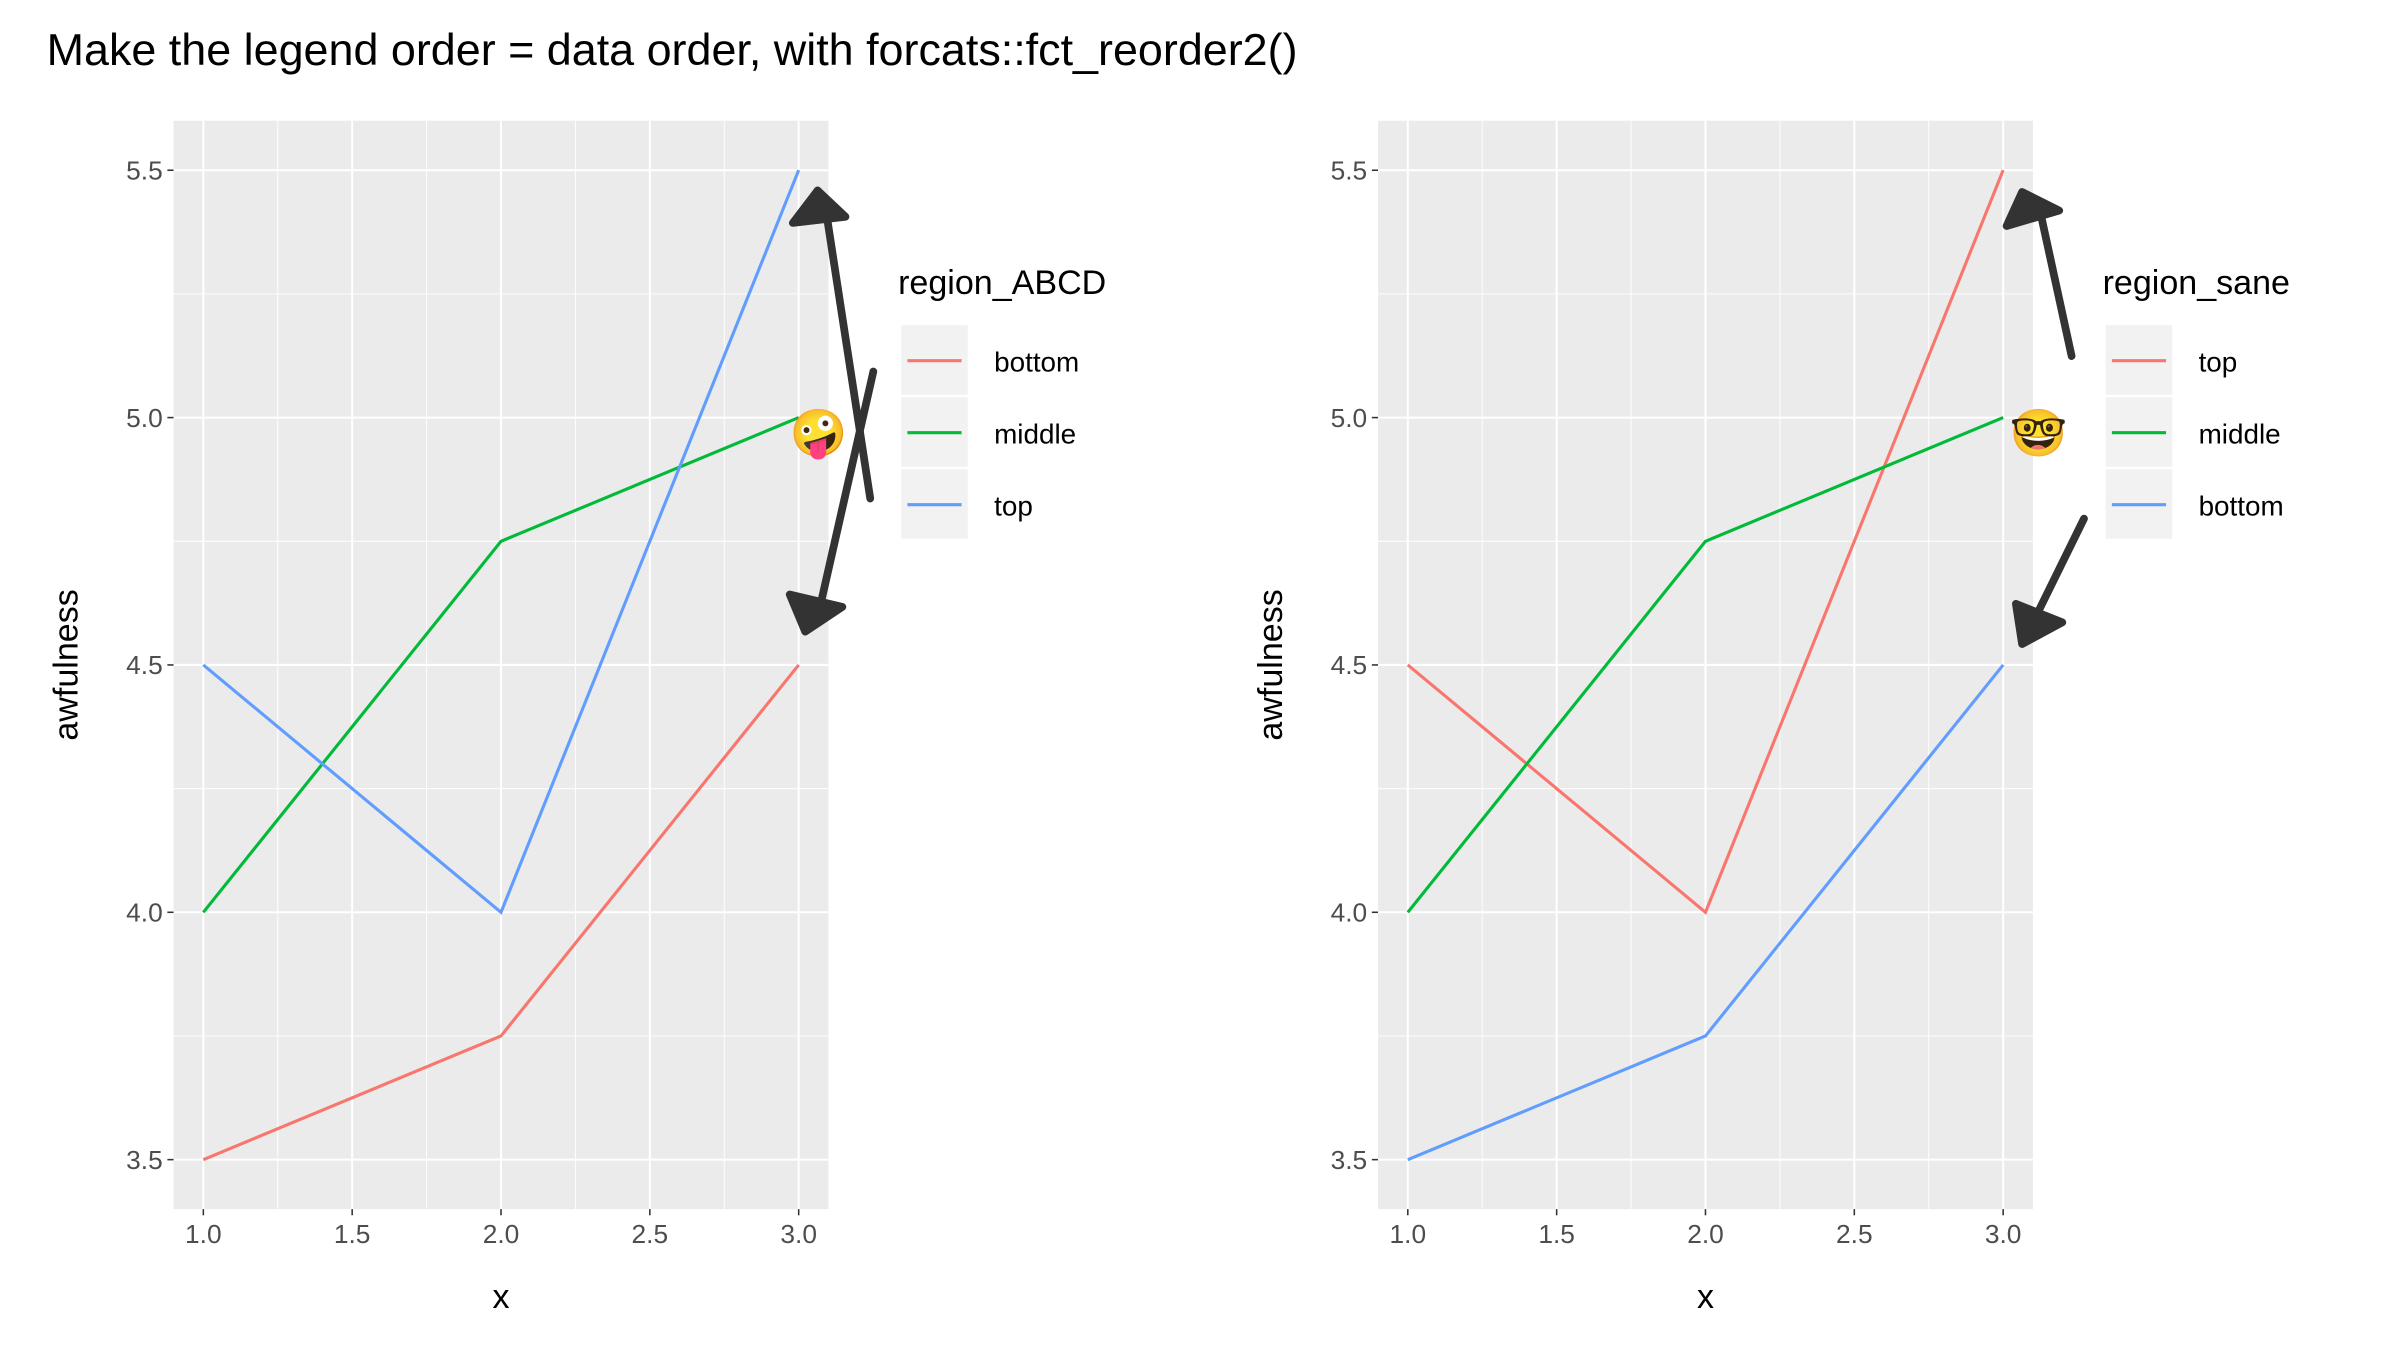  Describe the element at coordinates (1002, 283) in the screenshot. I see `legend-title: region_ABCD` at that location.